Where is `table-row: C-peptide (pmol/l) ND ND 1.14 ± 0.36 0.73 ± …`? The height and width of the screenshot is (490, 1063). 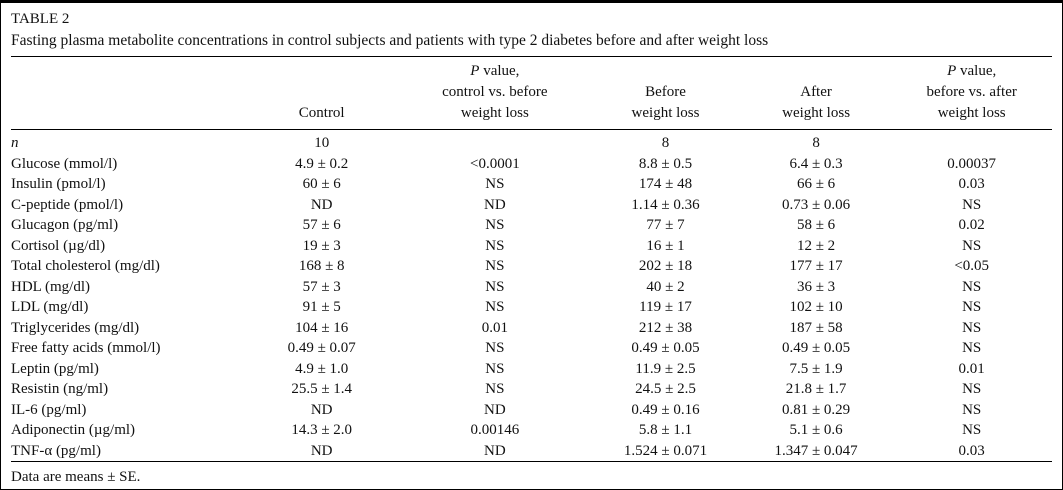 table-row: C-peptide (pmol/l) ND ND 1.14 ± 0.36 0.73 ± … is located at coordinates (531, 205).